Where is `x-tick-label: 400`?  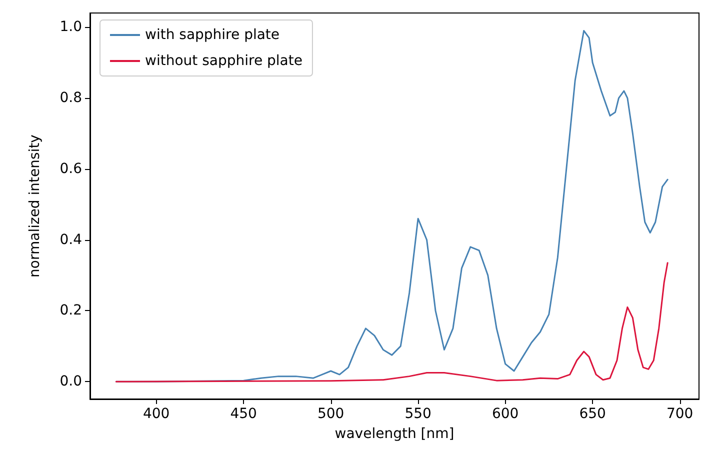
x-tick-label: 400 is located at coordinates (156, 414).